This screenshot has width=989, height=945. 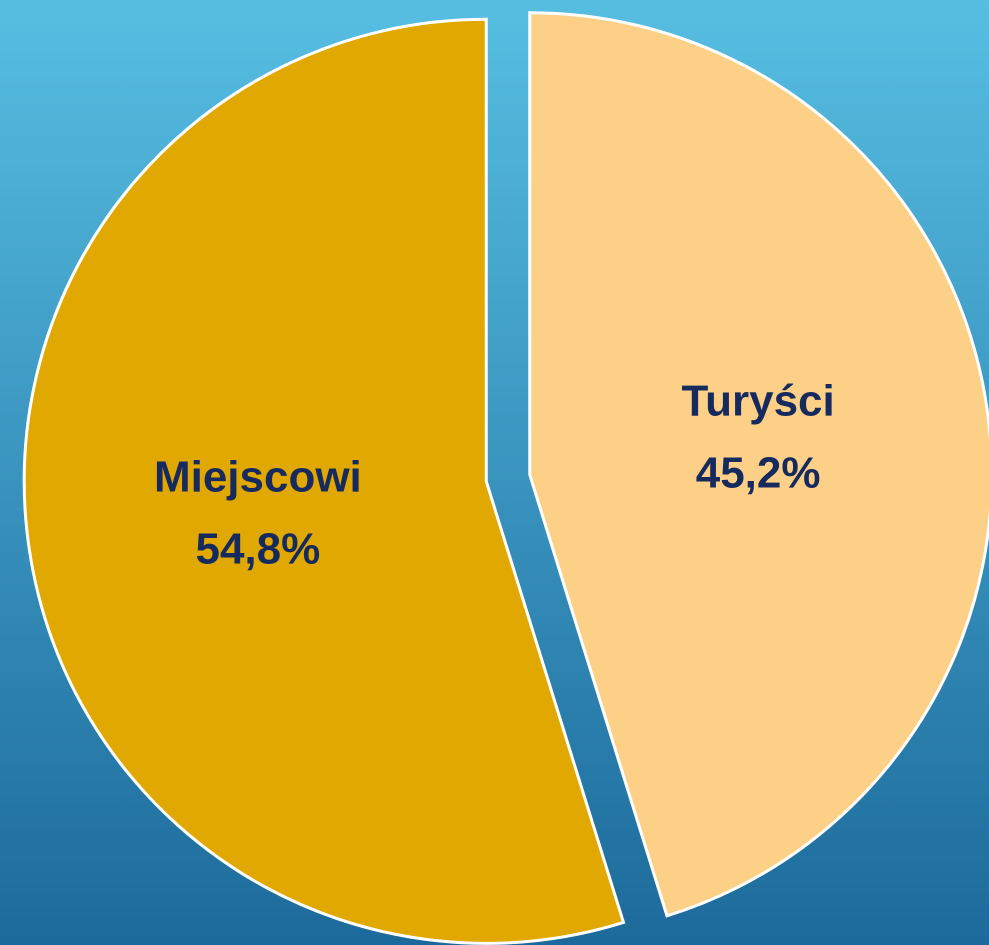 I want to click on slice-label: Turyści, so click(x=758, y=401).